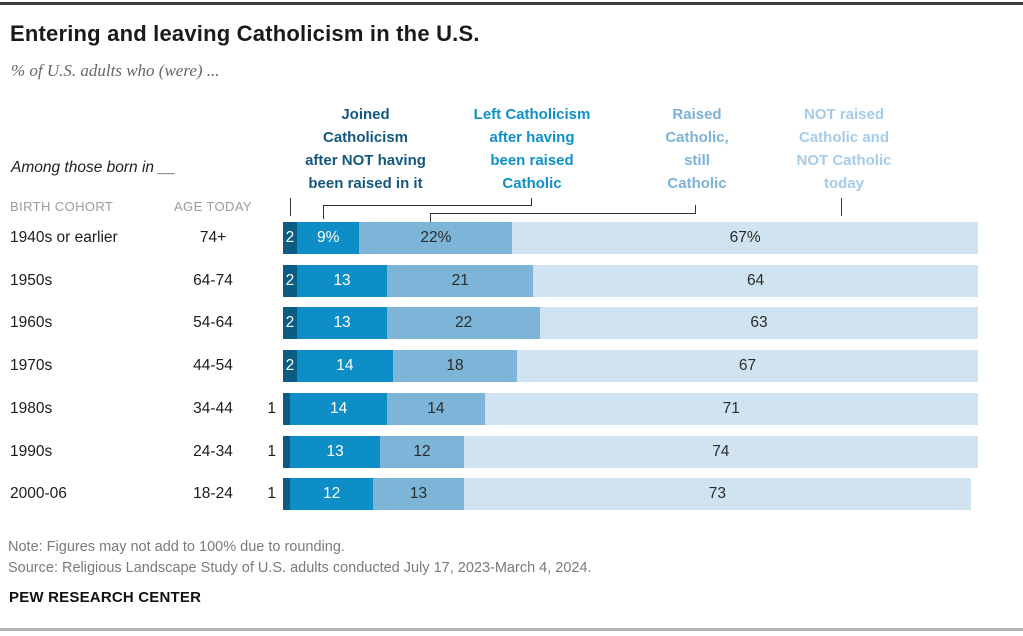 The image size is (1023, 636). What do you see at coordinates (213, 365) in the screenshot?
I see `age-today-value: 44-54` at bounding box center [213, 365].